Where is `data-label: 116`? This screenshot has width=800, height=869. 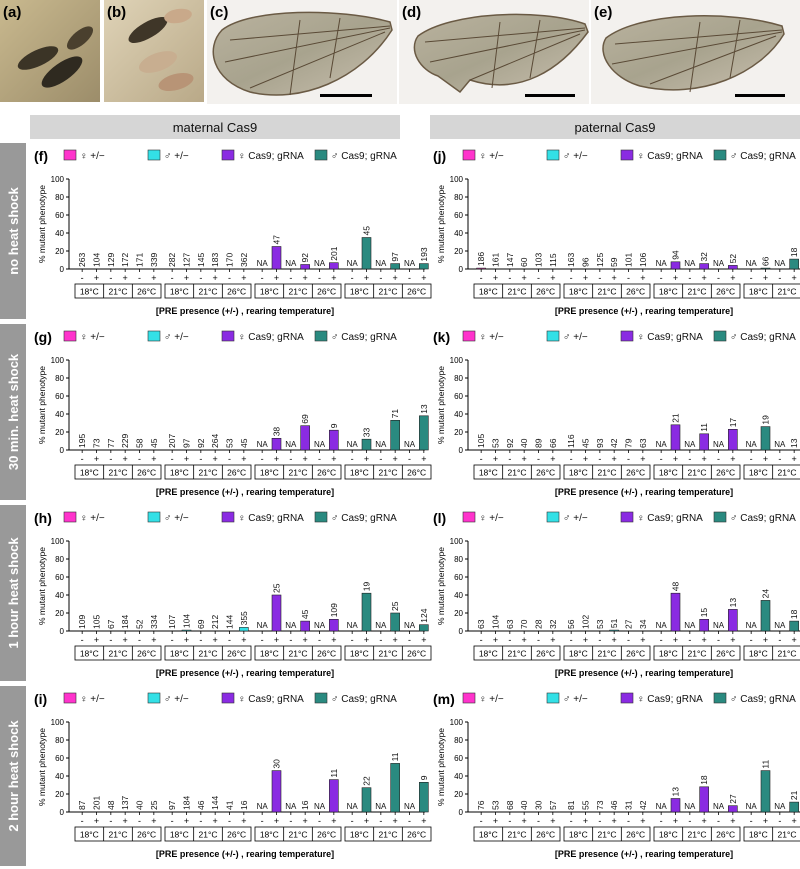
data-label: 116 is located at coordinates (571, 441).